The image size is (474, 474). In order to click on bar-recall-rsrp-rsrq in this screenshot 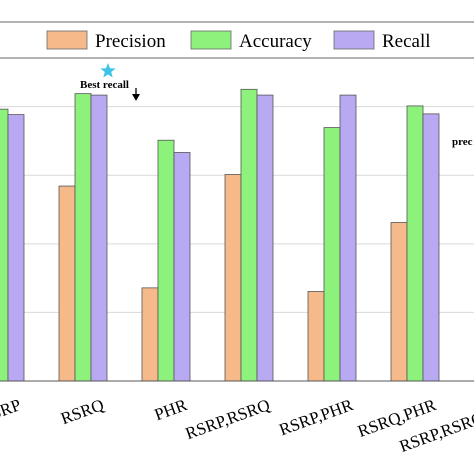, I will do `click(265, 238)`.